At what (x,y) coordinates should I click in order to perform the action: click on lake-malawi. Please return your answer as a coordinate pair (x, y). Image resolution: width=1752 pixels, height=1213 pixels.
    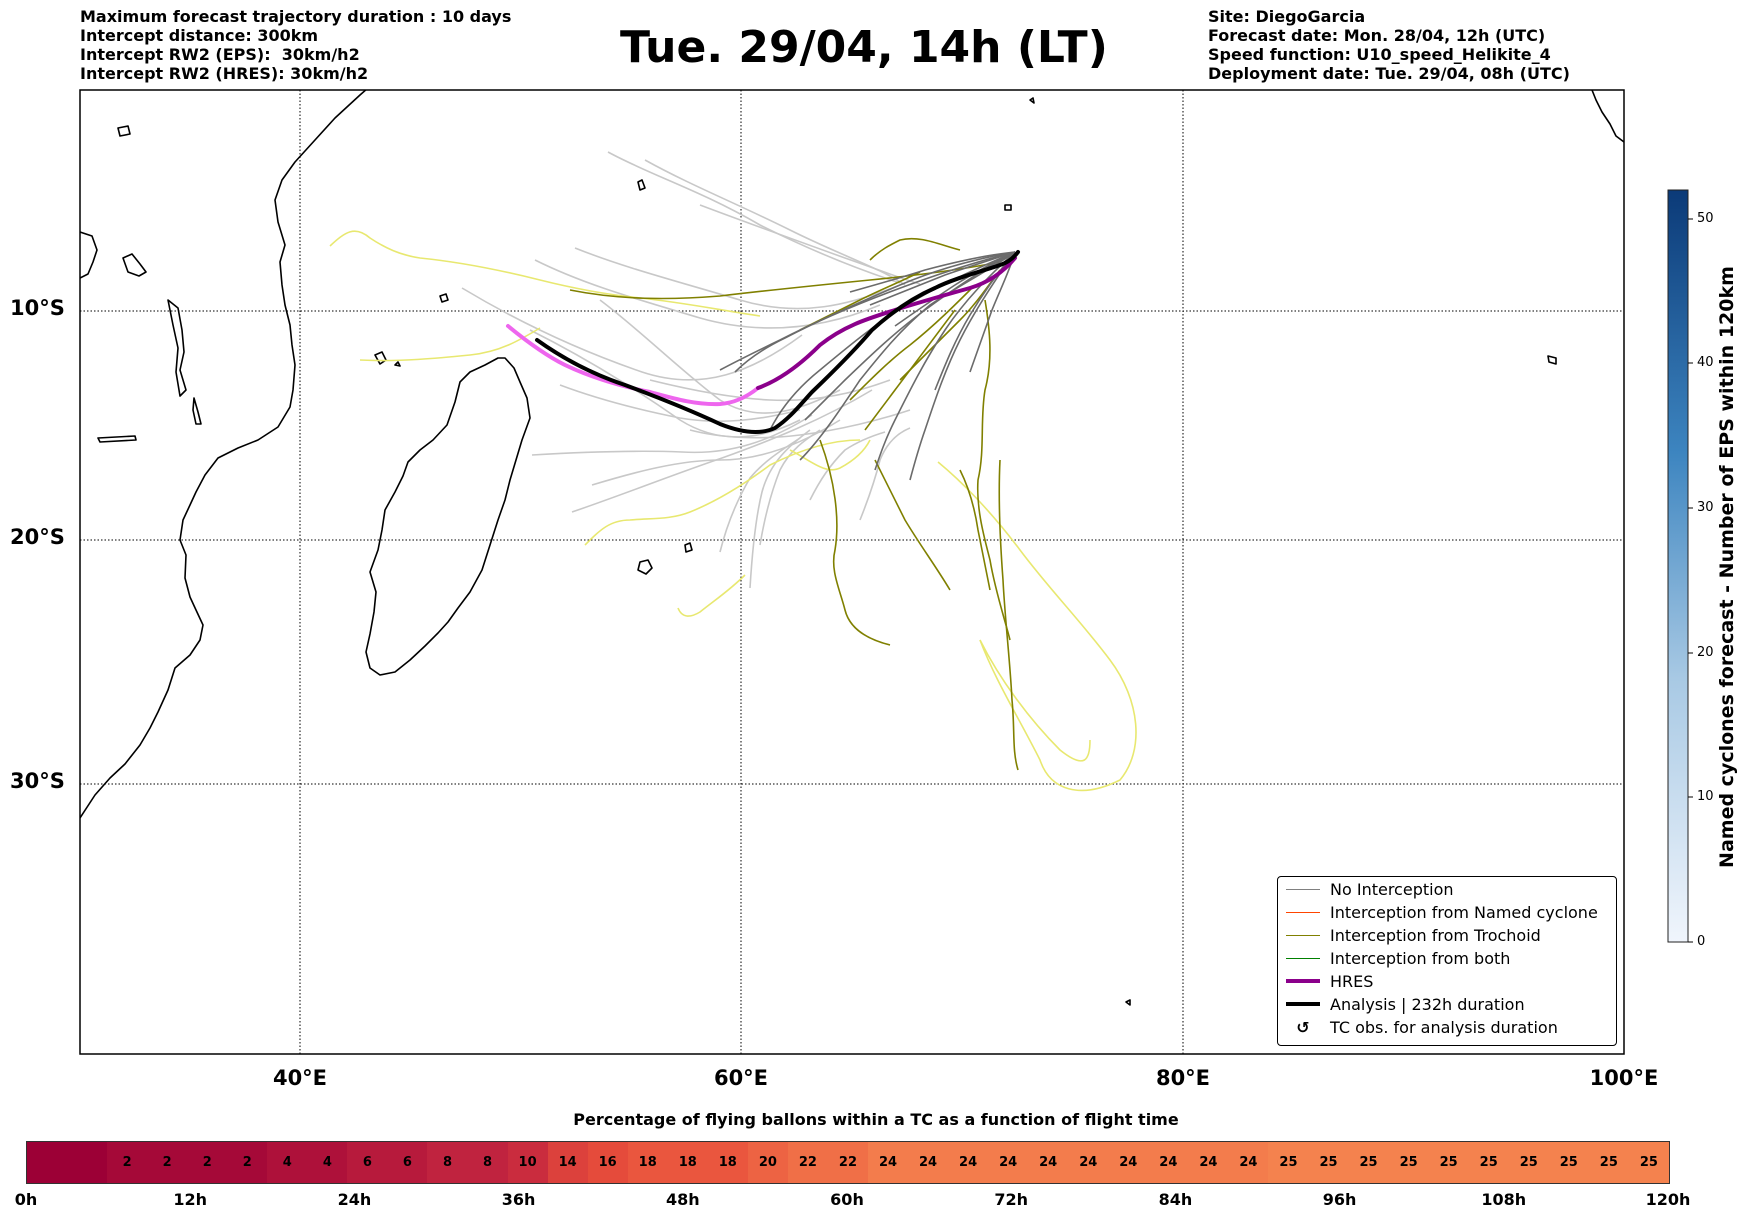
    Looking at the image, I should click on (197, 411).